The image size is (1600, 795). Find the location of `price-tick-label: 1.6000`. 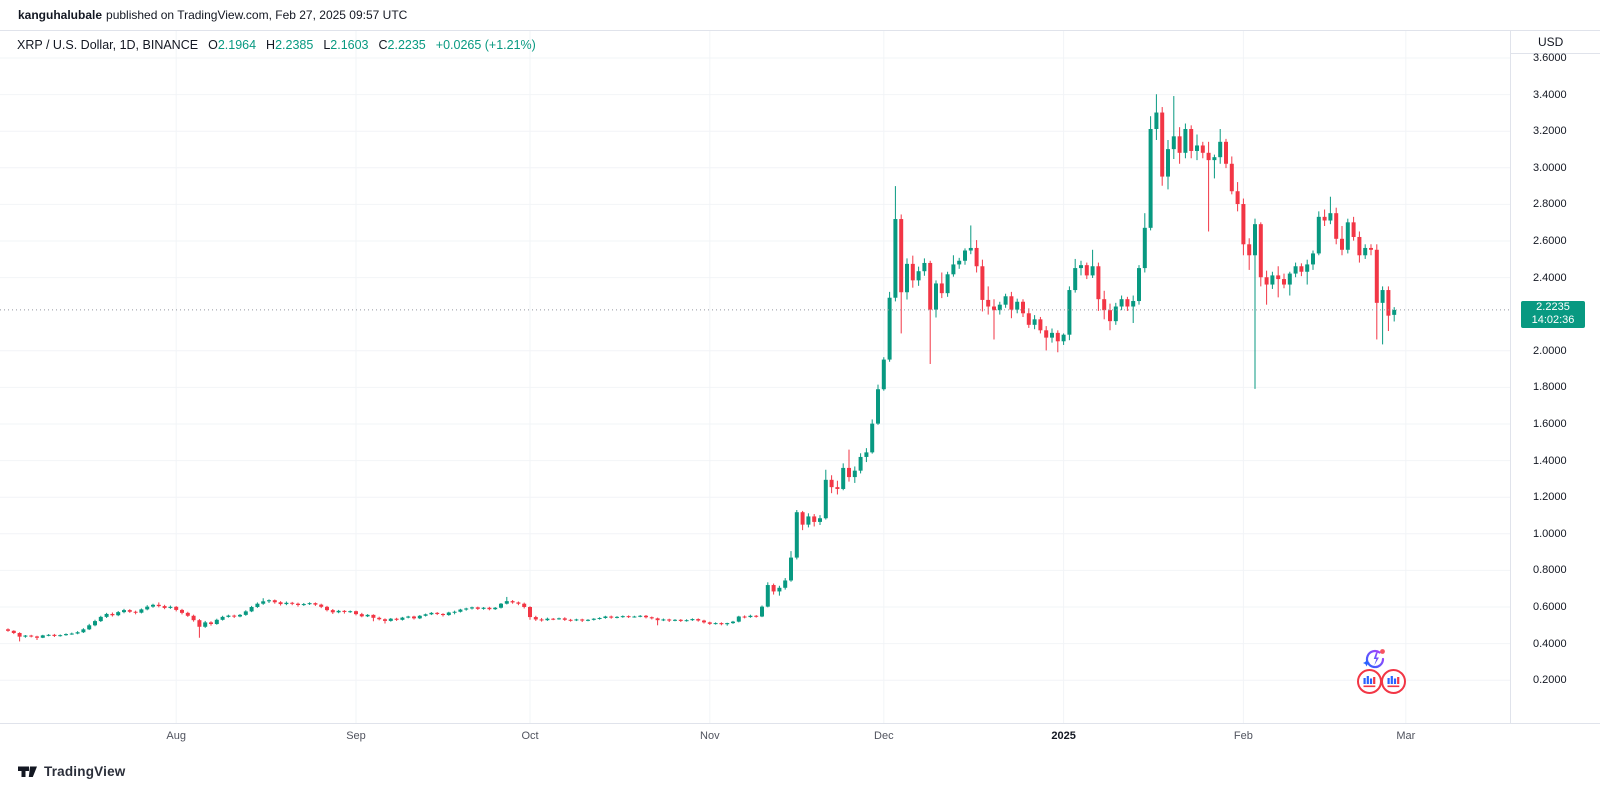

price-tick-label: 1.6000 is located at coordinates (1550, 424).